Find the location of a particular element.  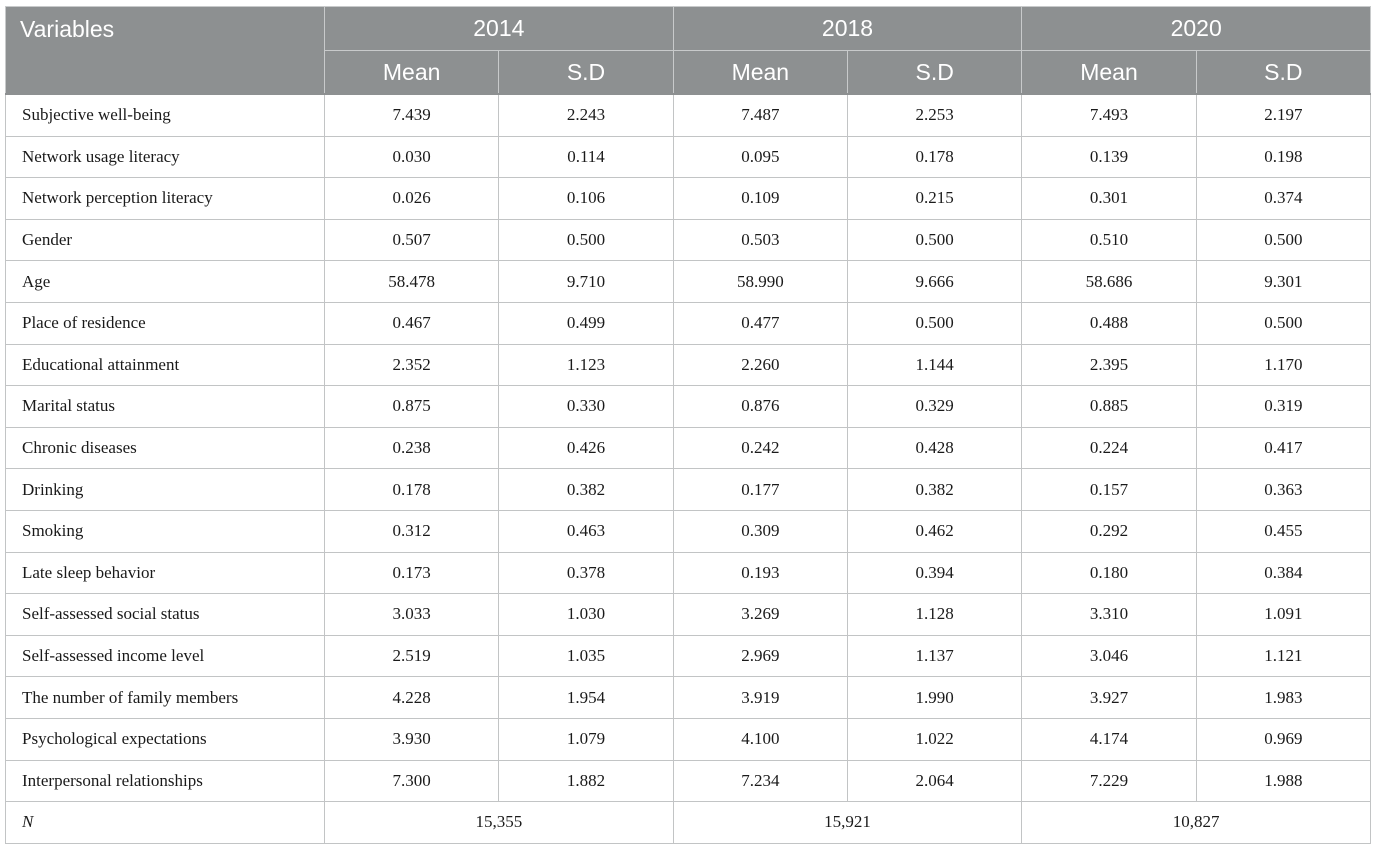

variables-header: Variables is located at coordinates (165, 50).